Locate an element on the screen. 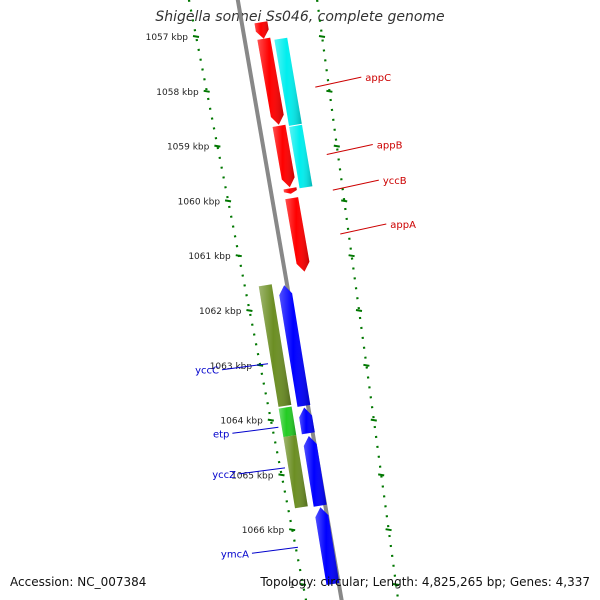 Image resolution: width=600 pixels, height=600 pixels. yccC-cds-shade is located at coordinates (295, 346).